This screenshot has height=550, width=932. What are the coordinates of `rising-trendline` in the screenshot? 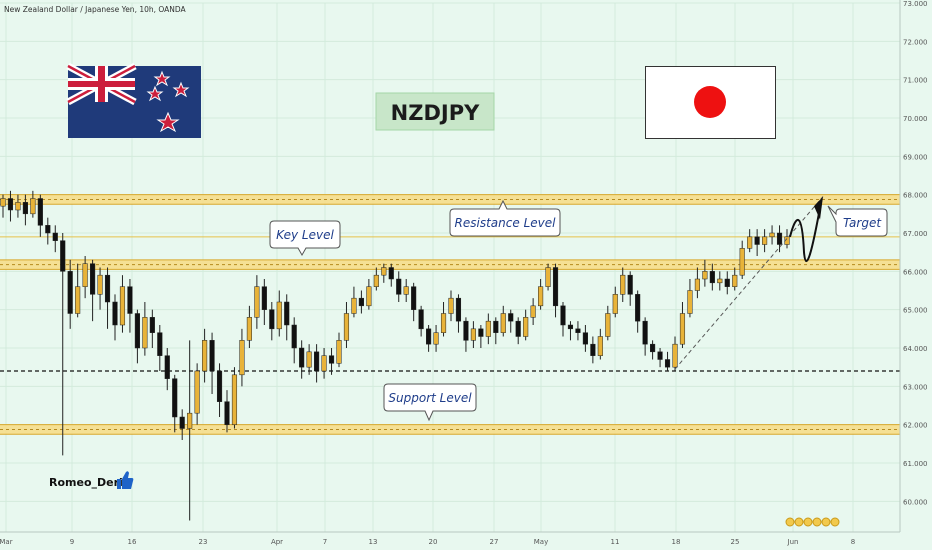 It's located at (749, 283).